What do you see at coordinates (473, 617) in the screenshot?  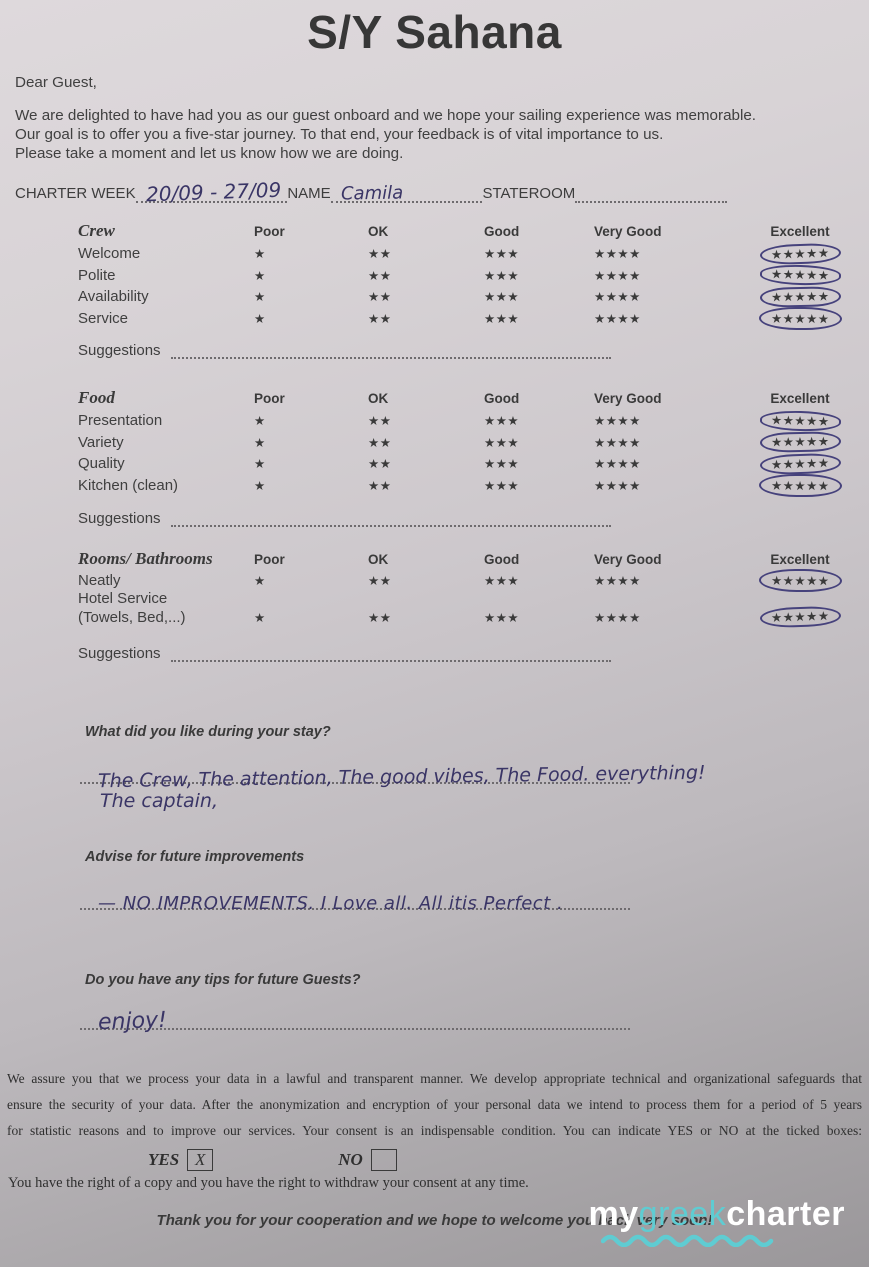 I see `table-row: (Towels, Bed,...) ★ ★★ ★★★ ★★★★ ★★★★★` at bounding box center [473, 617].